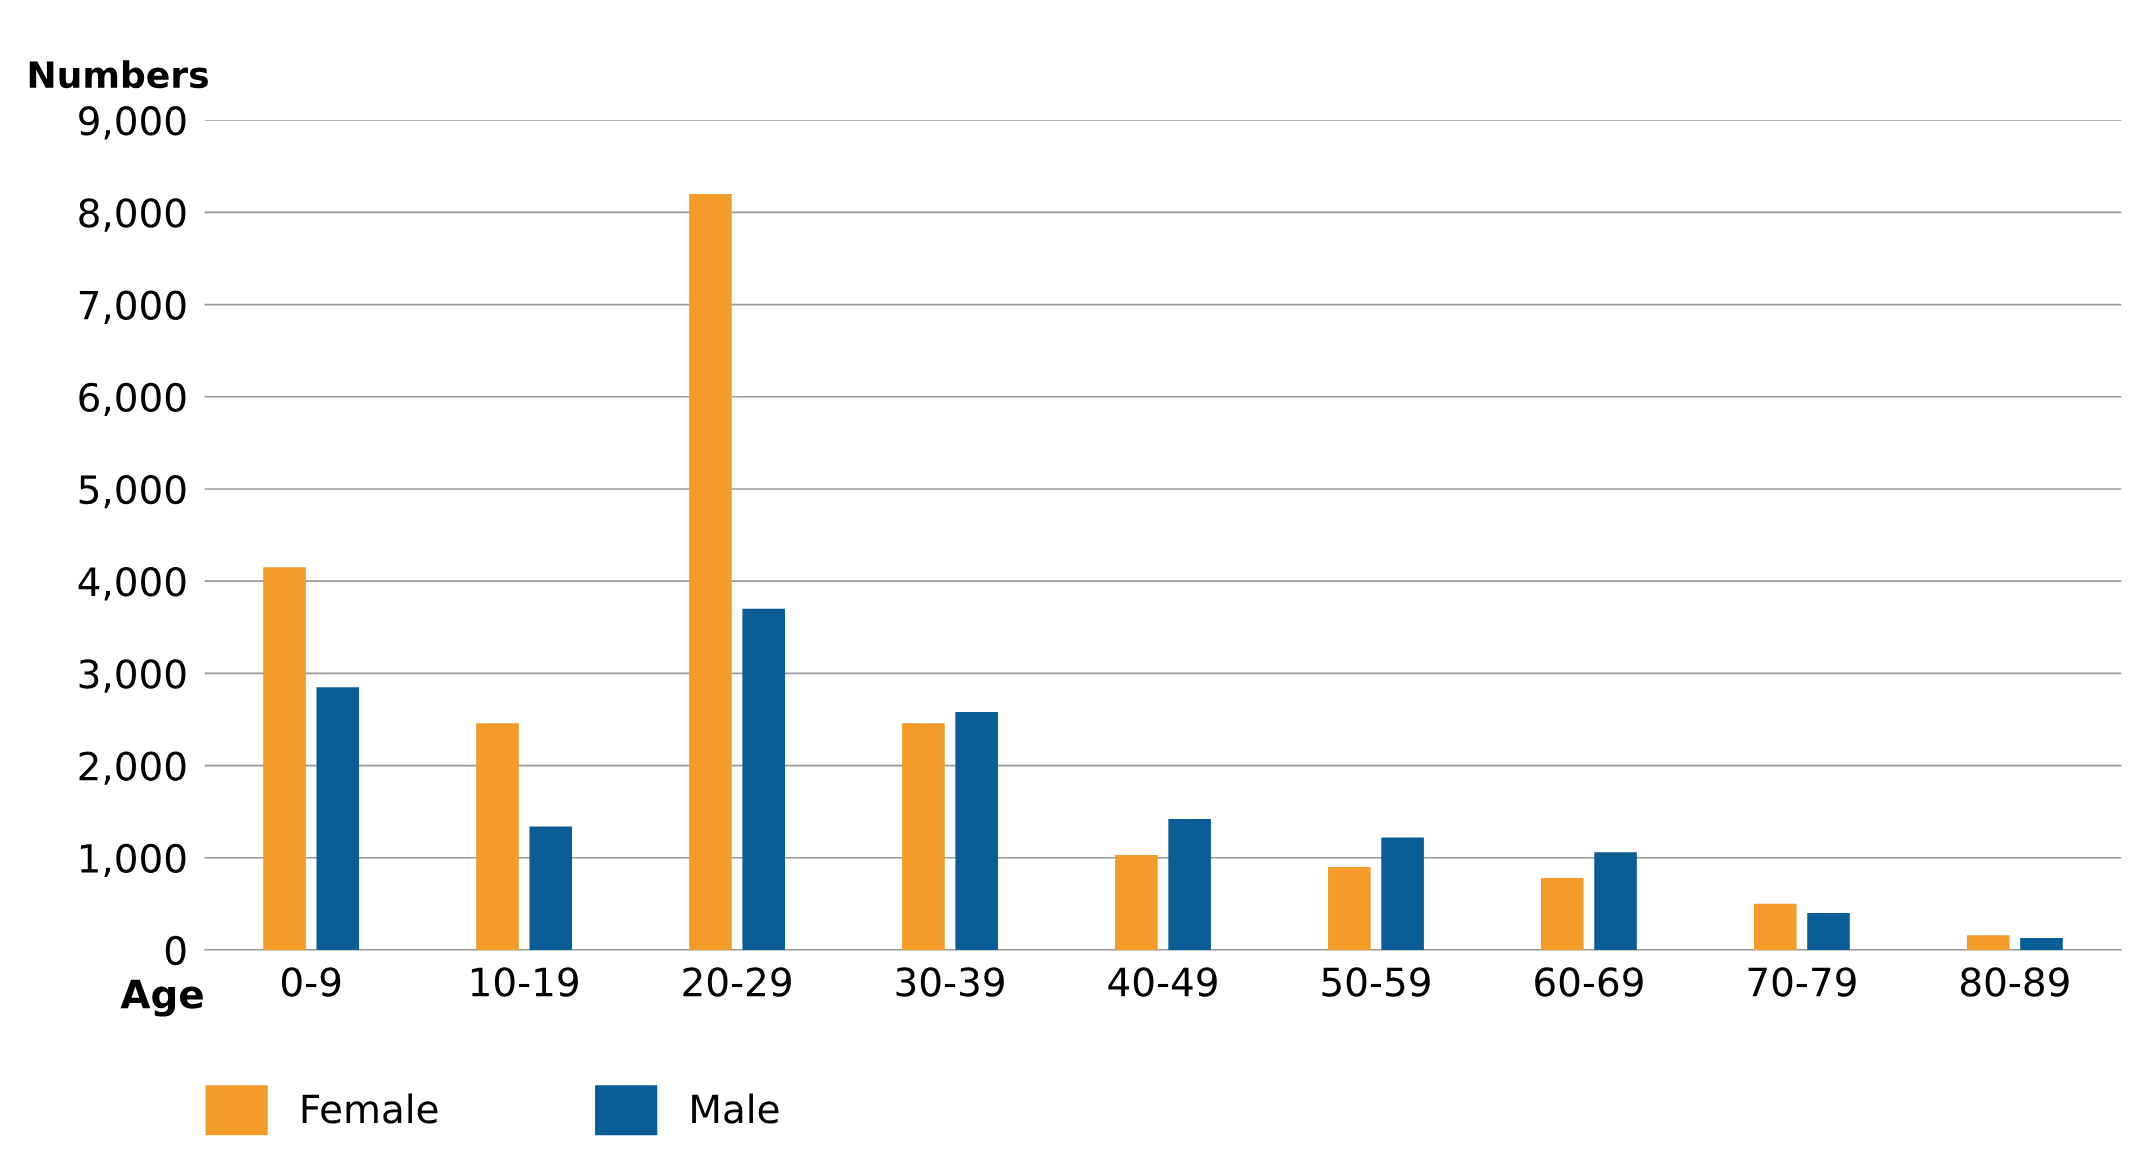 This screenshot has height=1167, width=2132. I want to click on legend-label: Female, so click(370, 1108).